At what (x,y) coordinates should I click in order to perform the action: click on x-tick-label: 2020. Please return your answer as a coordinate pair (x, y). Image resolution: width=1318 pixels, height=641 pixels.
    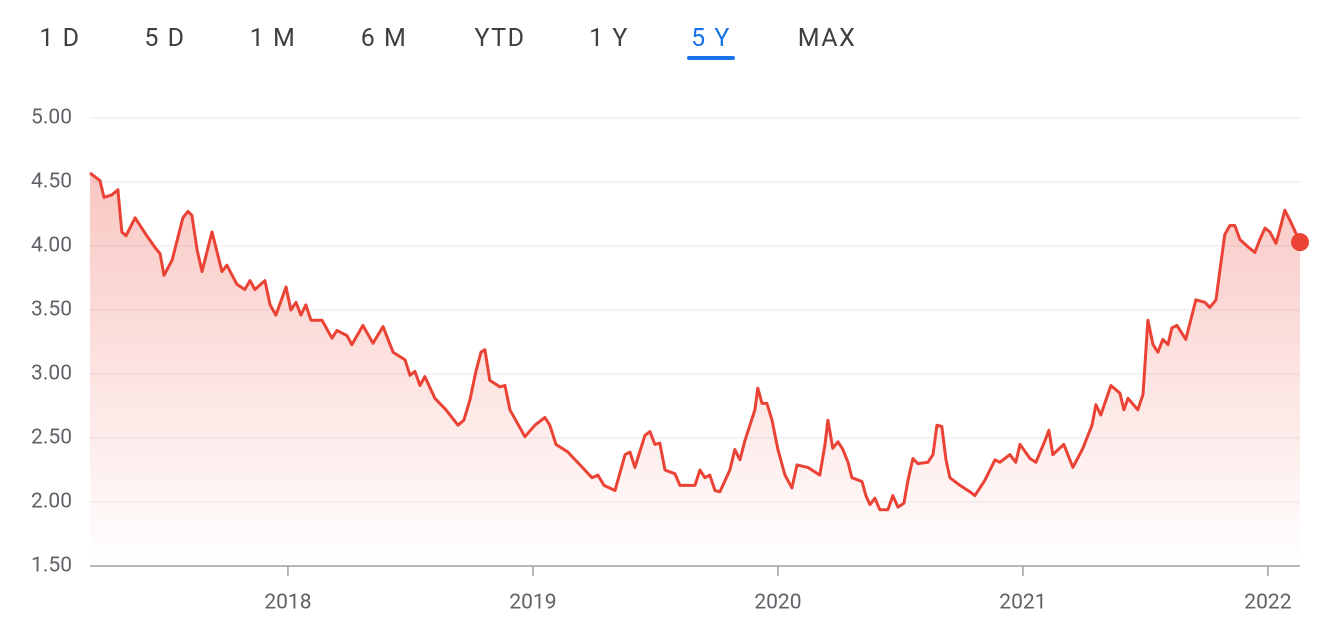
    Looking at the image, I should click on (777, 603).